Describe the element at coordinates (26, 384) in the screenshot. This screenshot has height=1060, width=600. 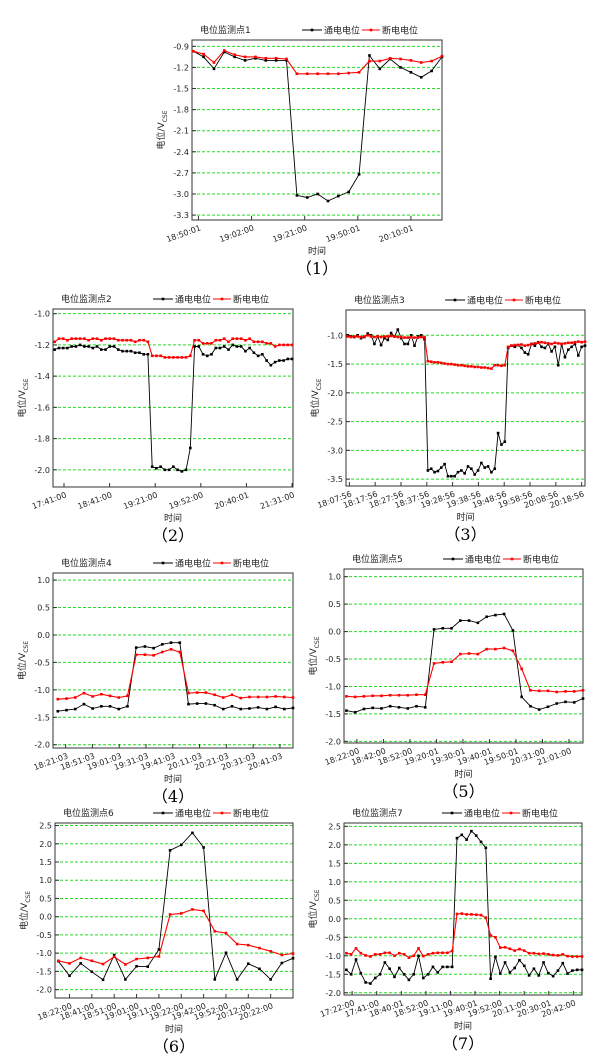
I see `y-axis-label-sub: CSE` at that location.